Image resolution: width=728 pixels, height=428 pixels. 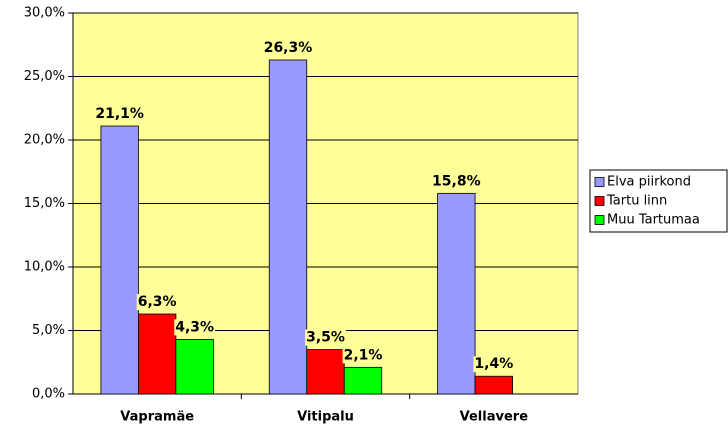 What do you see at coordinates (44, 13) in the screenshot?
I see `y-tick-label: 30,0%` at bounding box center [44, 13].